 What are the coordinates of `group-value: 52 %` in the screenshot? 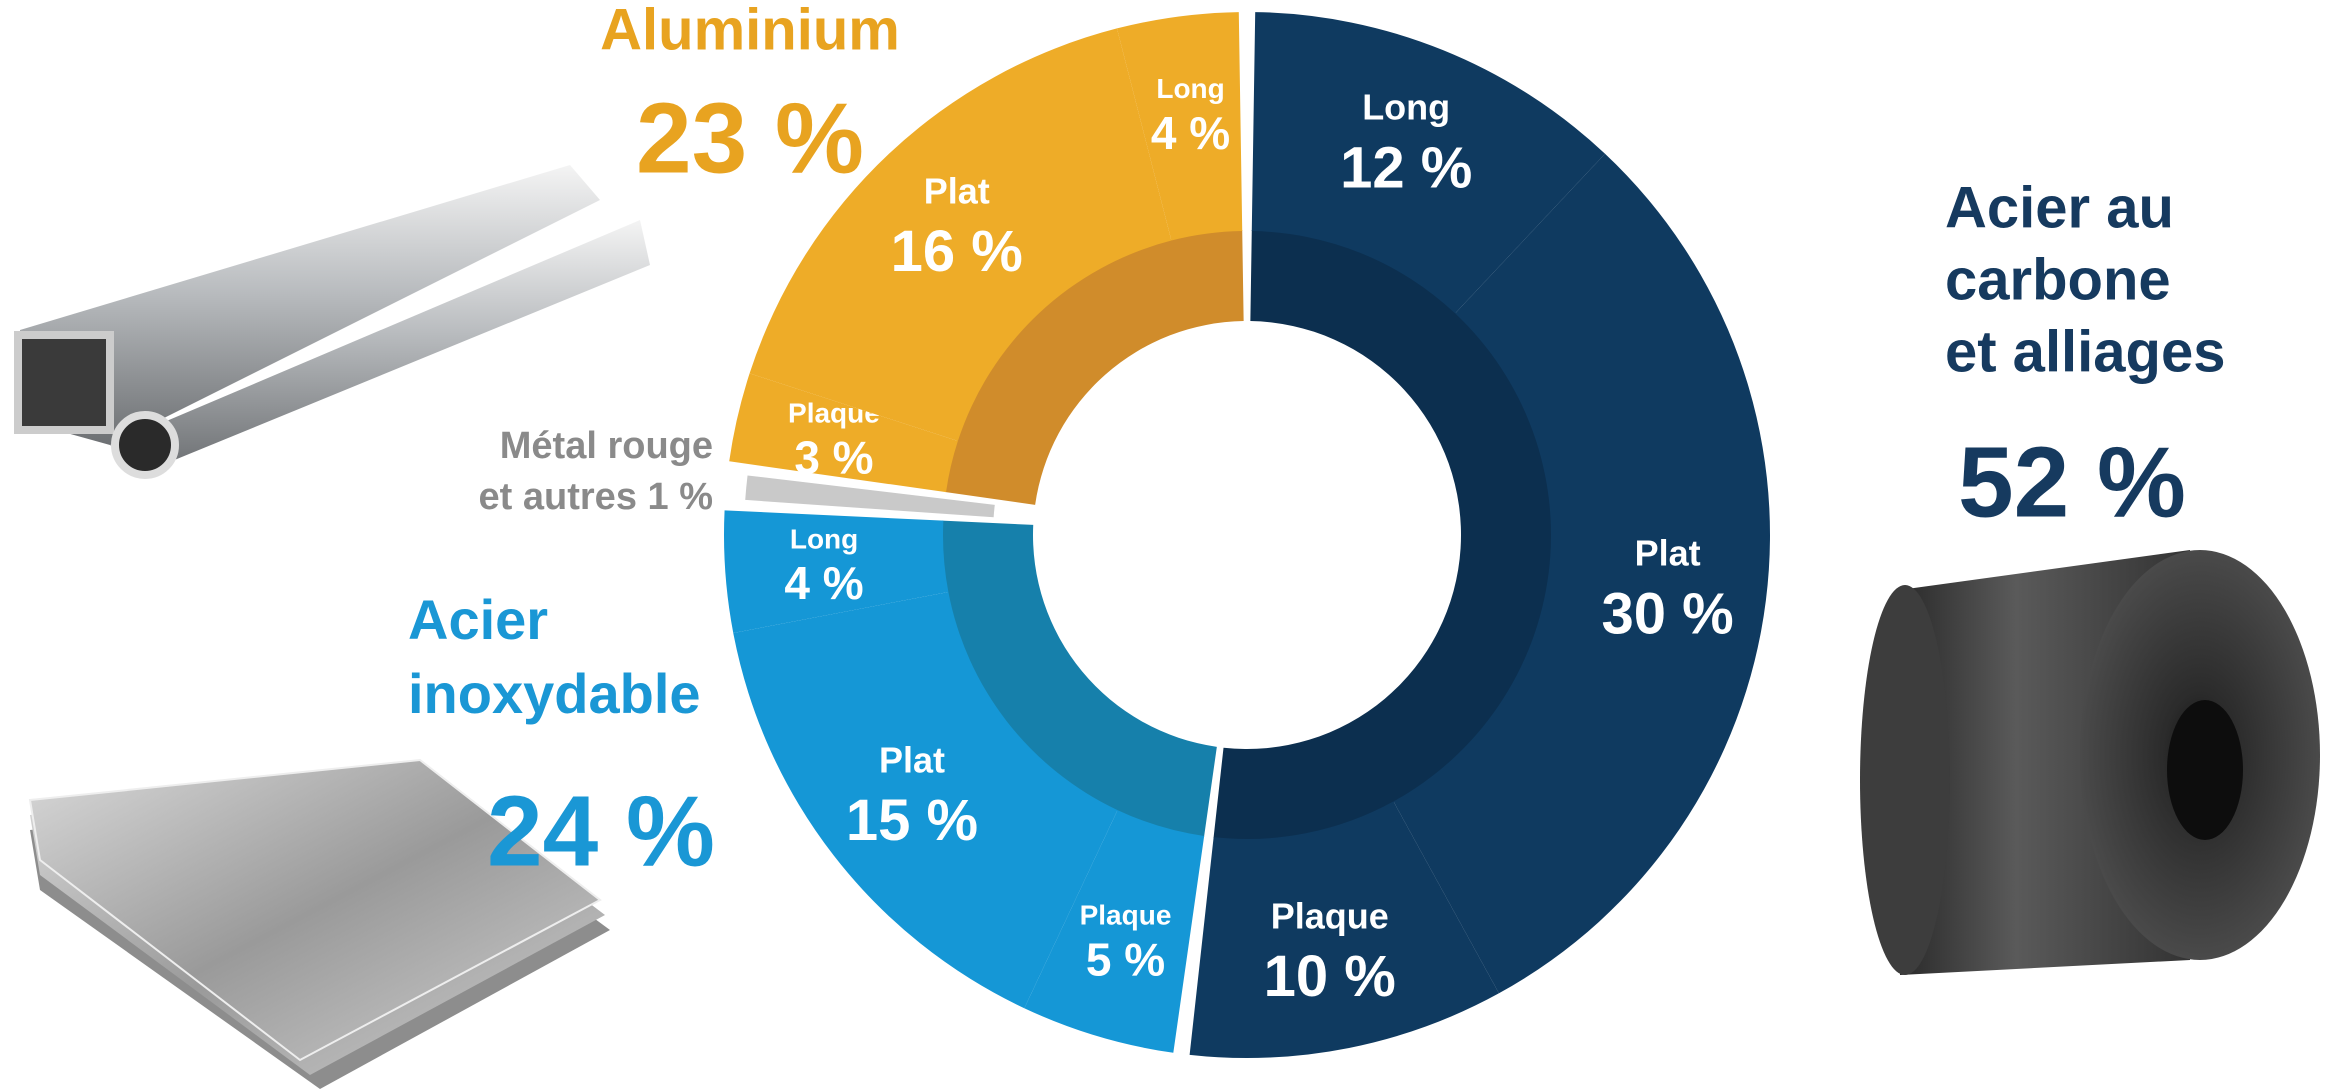 It's located at (2072, 482).